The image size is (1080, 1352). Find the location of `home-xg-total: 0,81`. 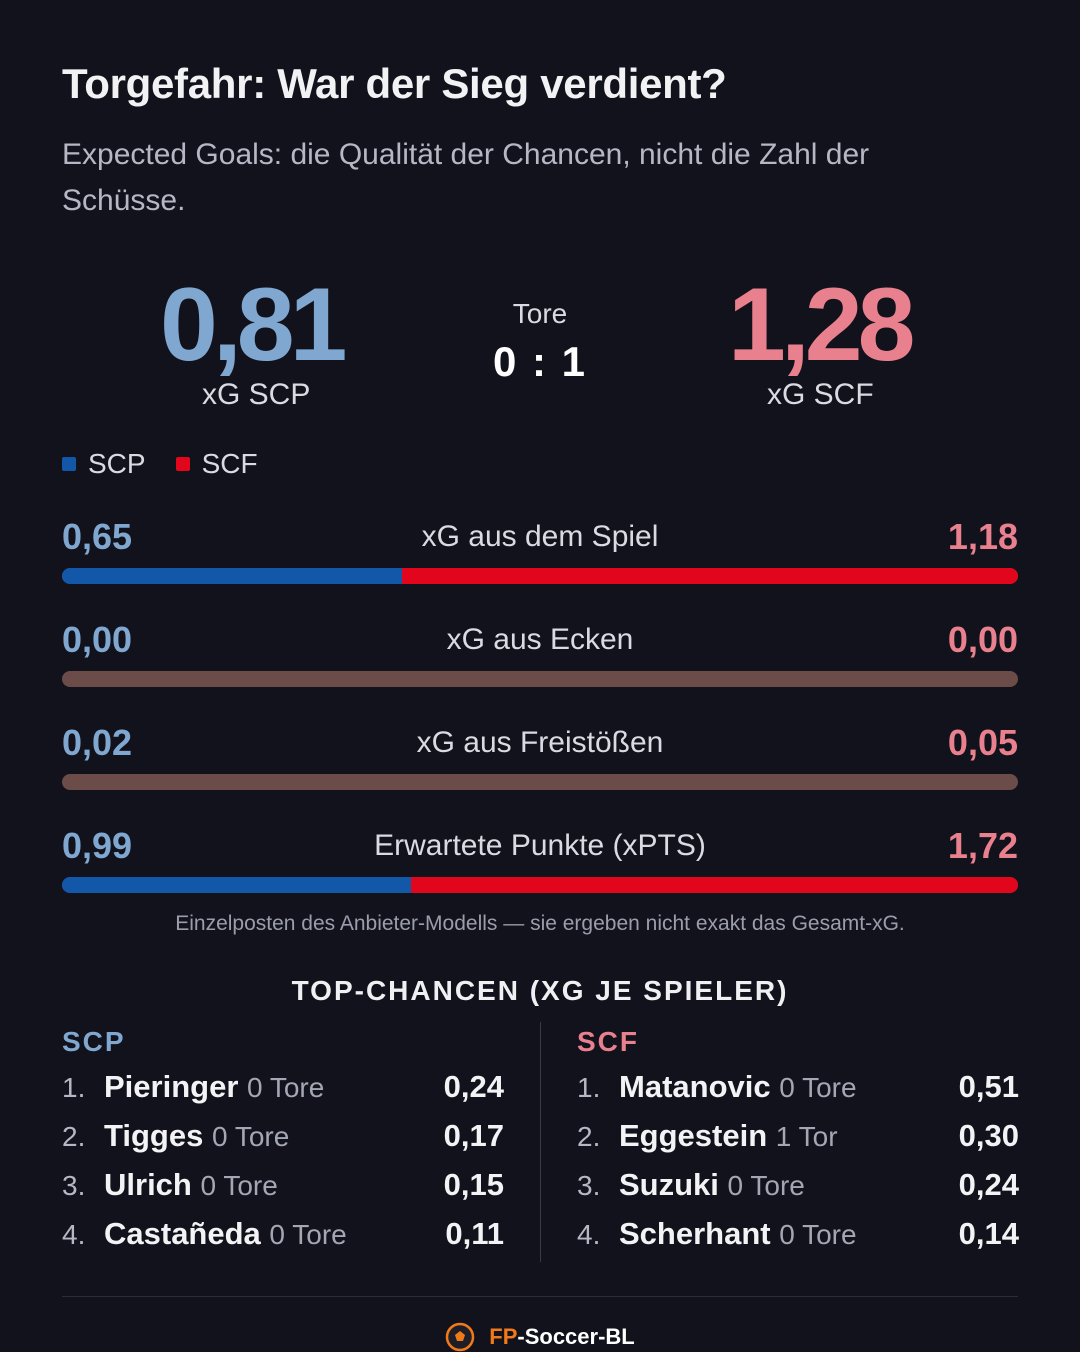

home-xg-total: 0,81 is located at coordinates (253, 325).